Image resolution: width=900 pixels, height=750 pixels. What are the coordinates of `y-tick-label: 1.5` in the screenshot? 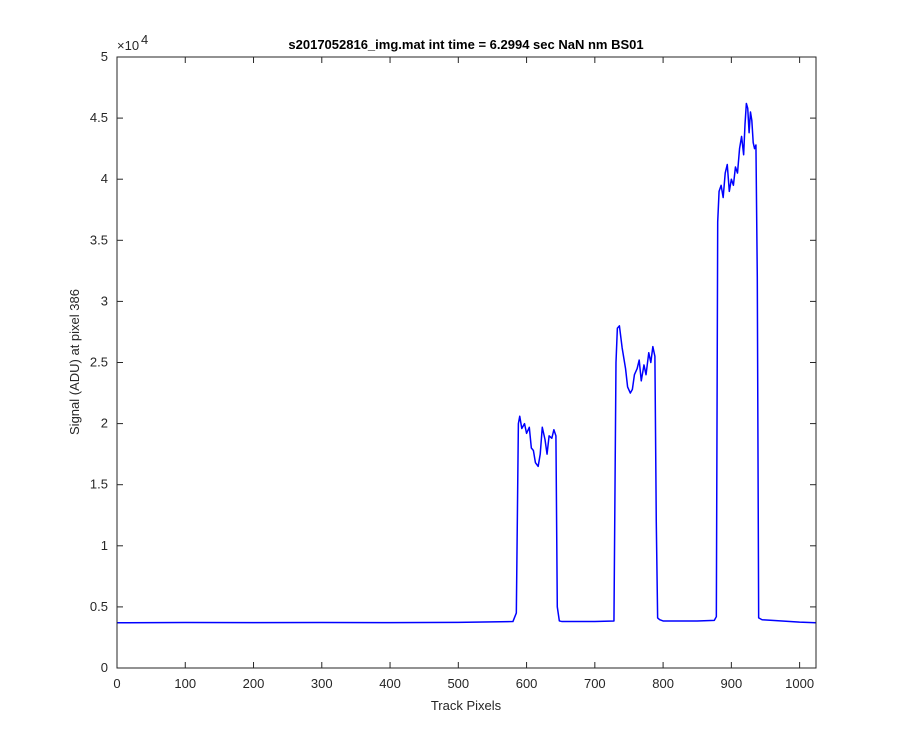 It's located at (99, 484).